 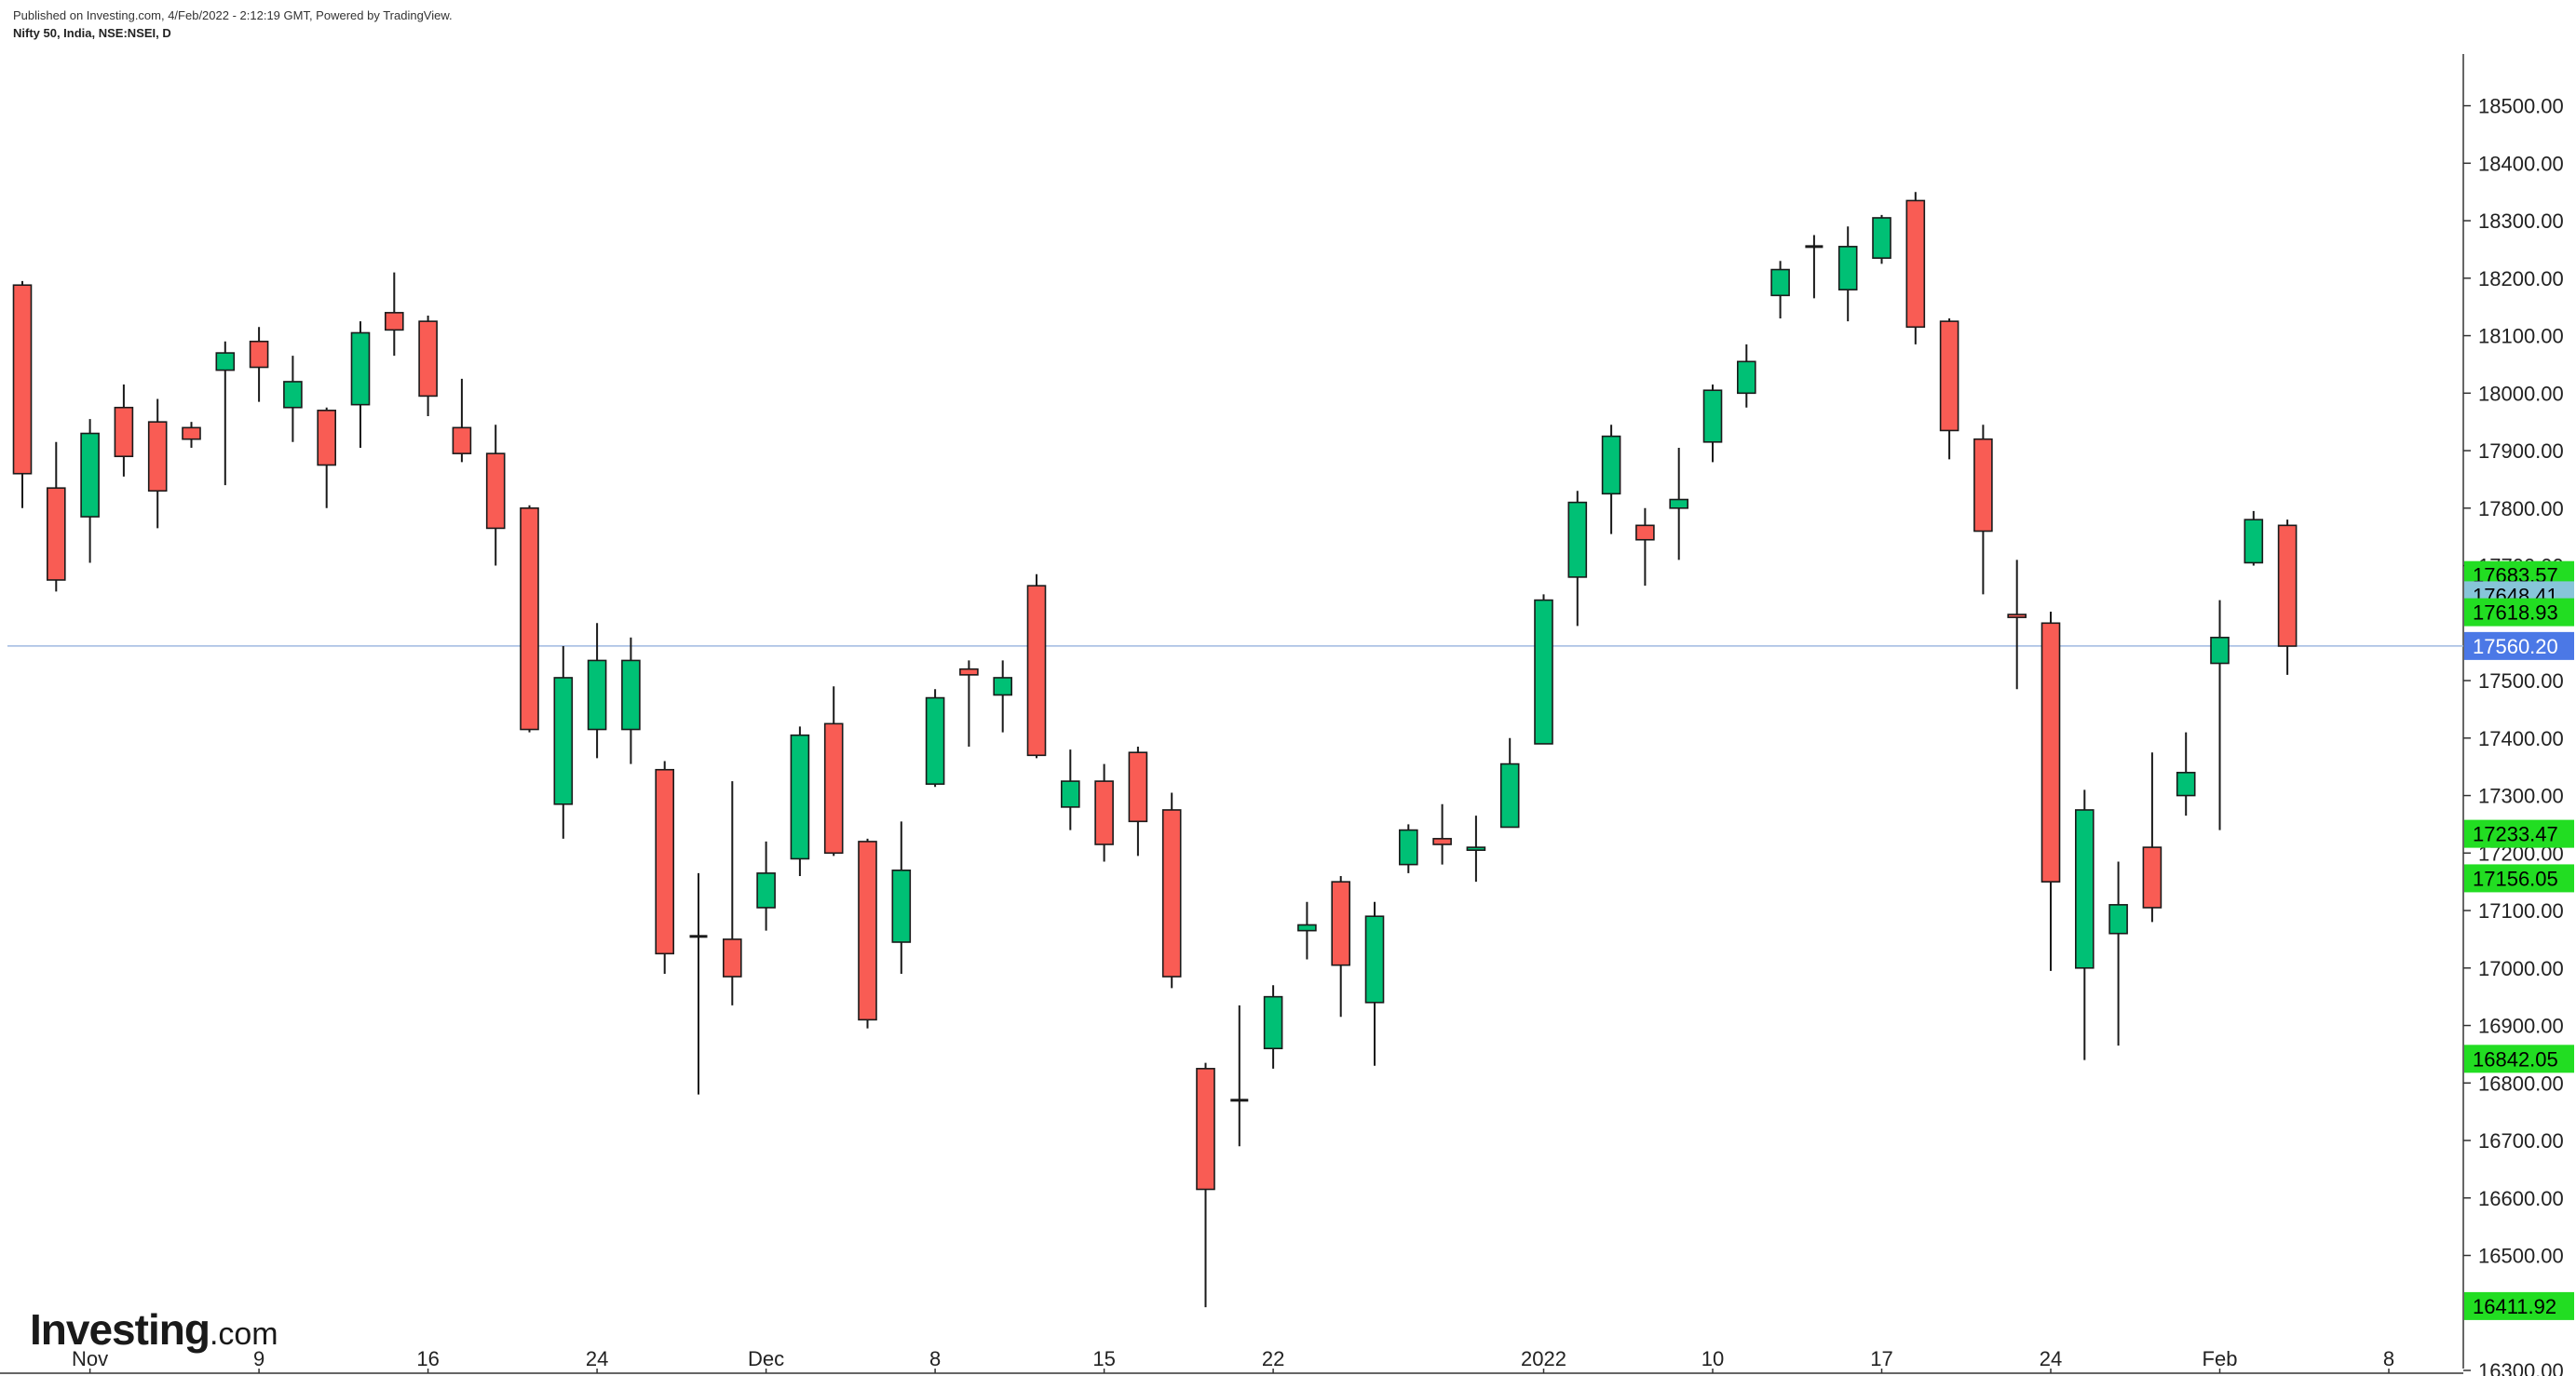 I want to click on price-tag-bg, so click(x=2519, y=612).